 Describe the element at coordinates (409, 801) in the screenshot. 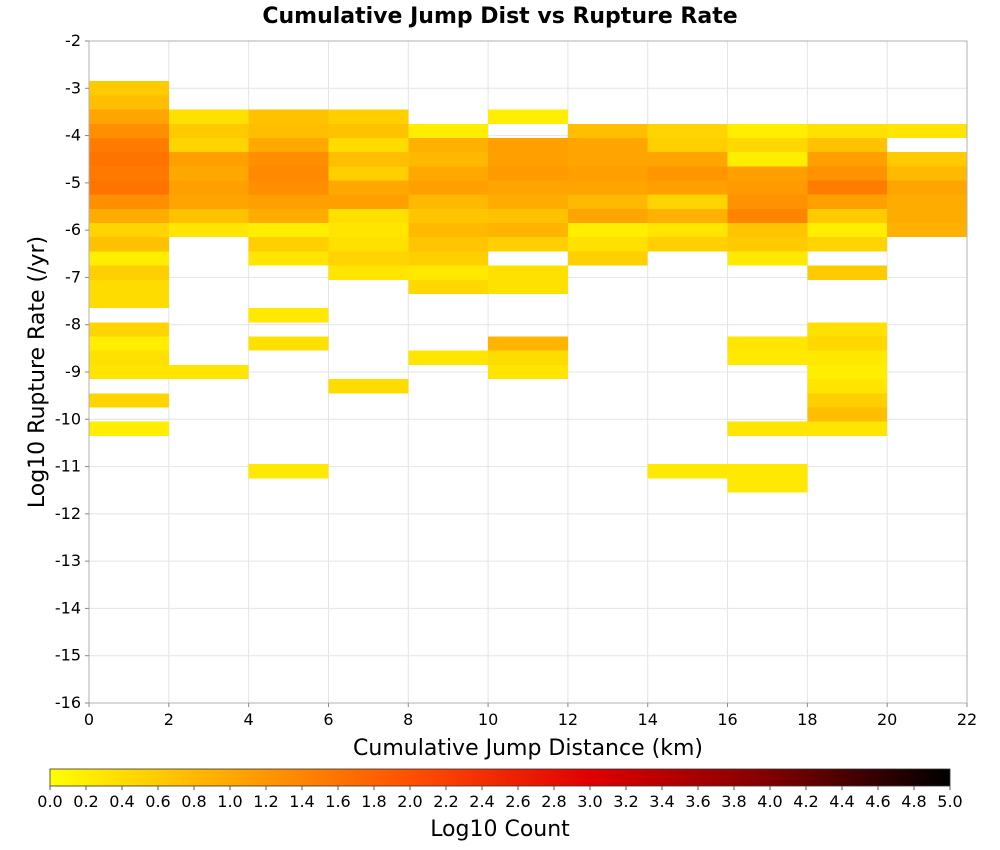

I see `colorbar-tick-label: 2.0` at that location.